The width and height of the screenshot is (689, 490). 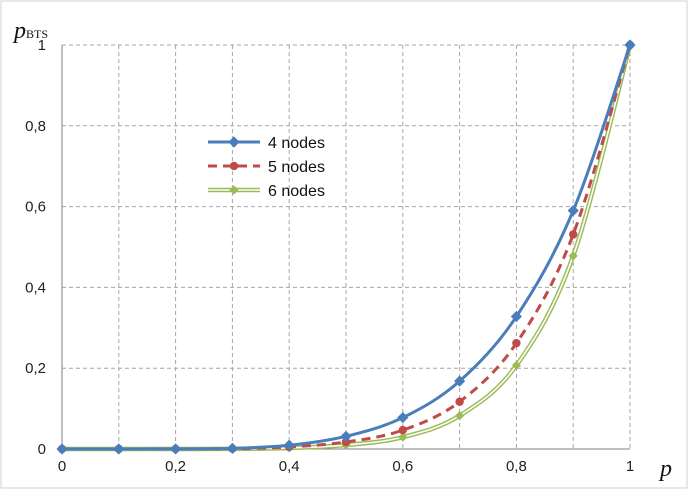 What do you see at coordinates (630, 466) in the screenshot?
I see `x-tick-label: 1` at bounding box center [630, 466].